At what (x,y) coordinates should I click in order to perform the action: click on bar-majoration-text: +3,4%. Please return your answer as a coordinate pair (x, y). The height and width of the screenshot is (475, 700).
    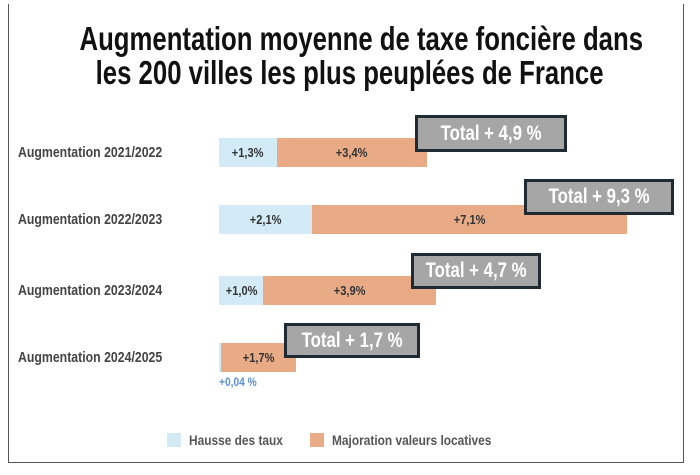
    Looking at the image, I should click on (352, 152).